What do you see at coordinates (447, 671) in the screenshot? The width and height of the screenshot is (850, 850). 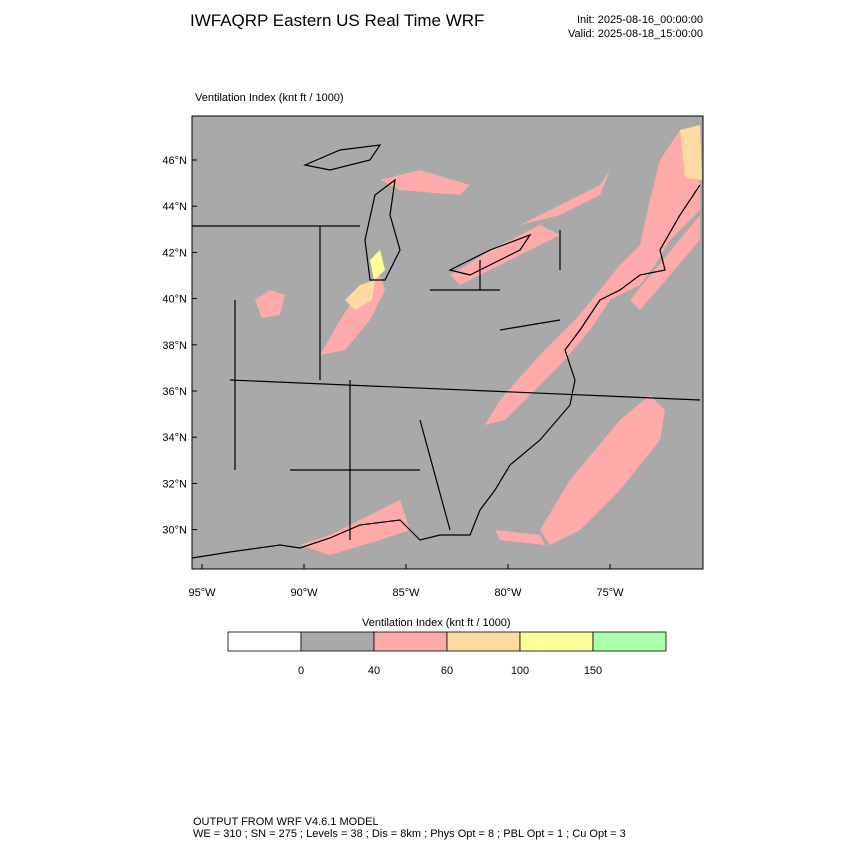 I see `colorbar-label: 60` at bounding box center [447, 671].